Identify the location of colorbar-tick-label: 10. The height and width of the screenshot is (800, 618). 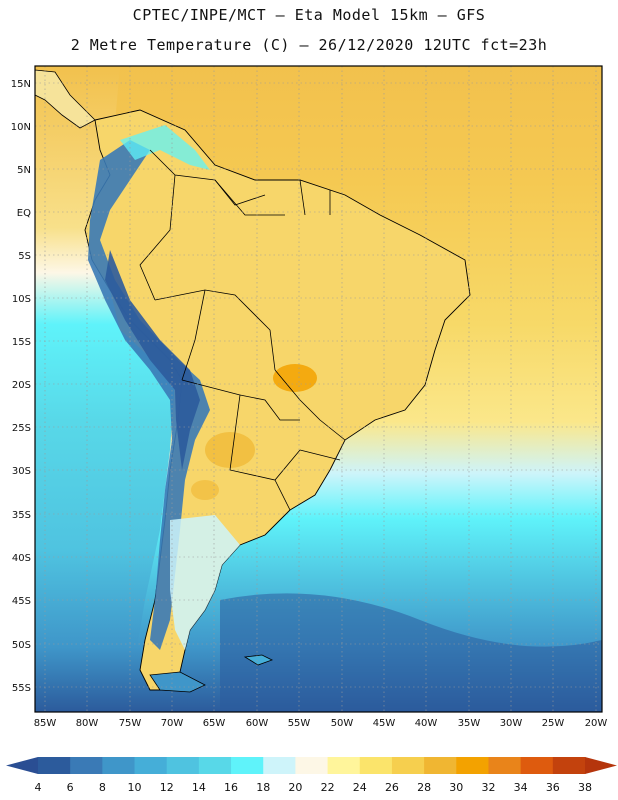
(135, 787).